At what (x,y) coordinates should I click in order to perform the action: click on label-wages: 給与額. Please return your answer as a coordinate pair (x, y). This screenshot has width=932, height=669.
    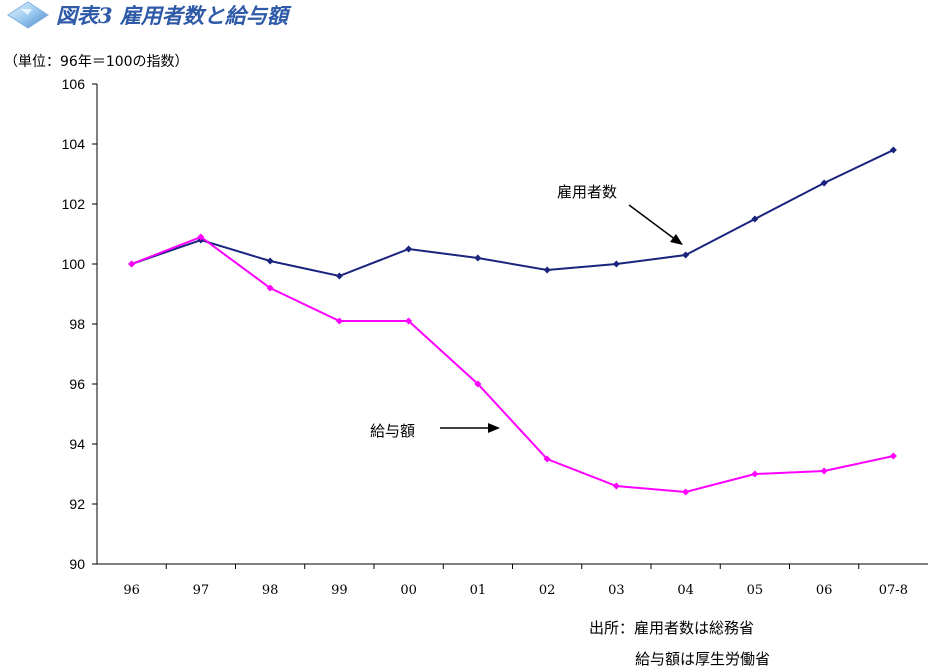
    Looking at the image, I should click on (435, 431).